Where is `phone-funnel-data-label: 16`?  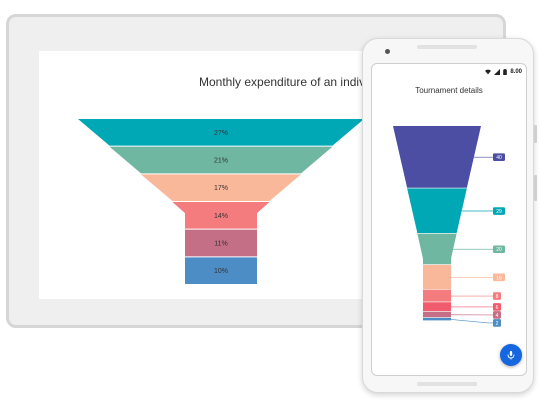 phone-funnel-data-label: 16 is located at coordinates (499, 278).